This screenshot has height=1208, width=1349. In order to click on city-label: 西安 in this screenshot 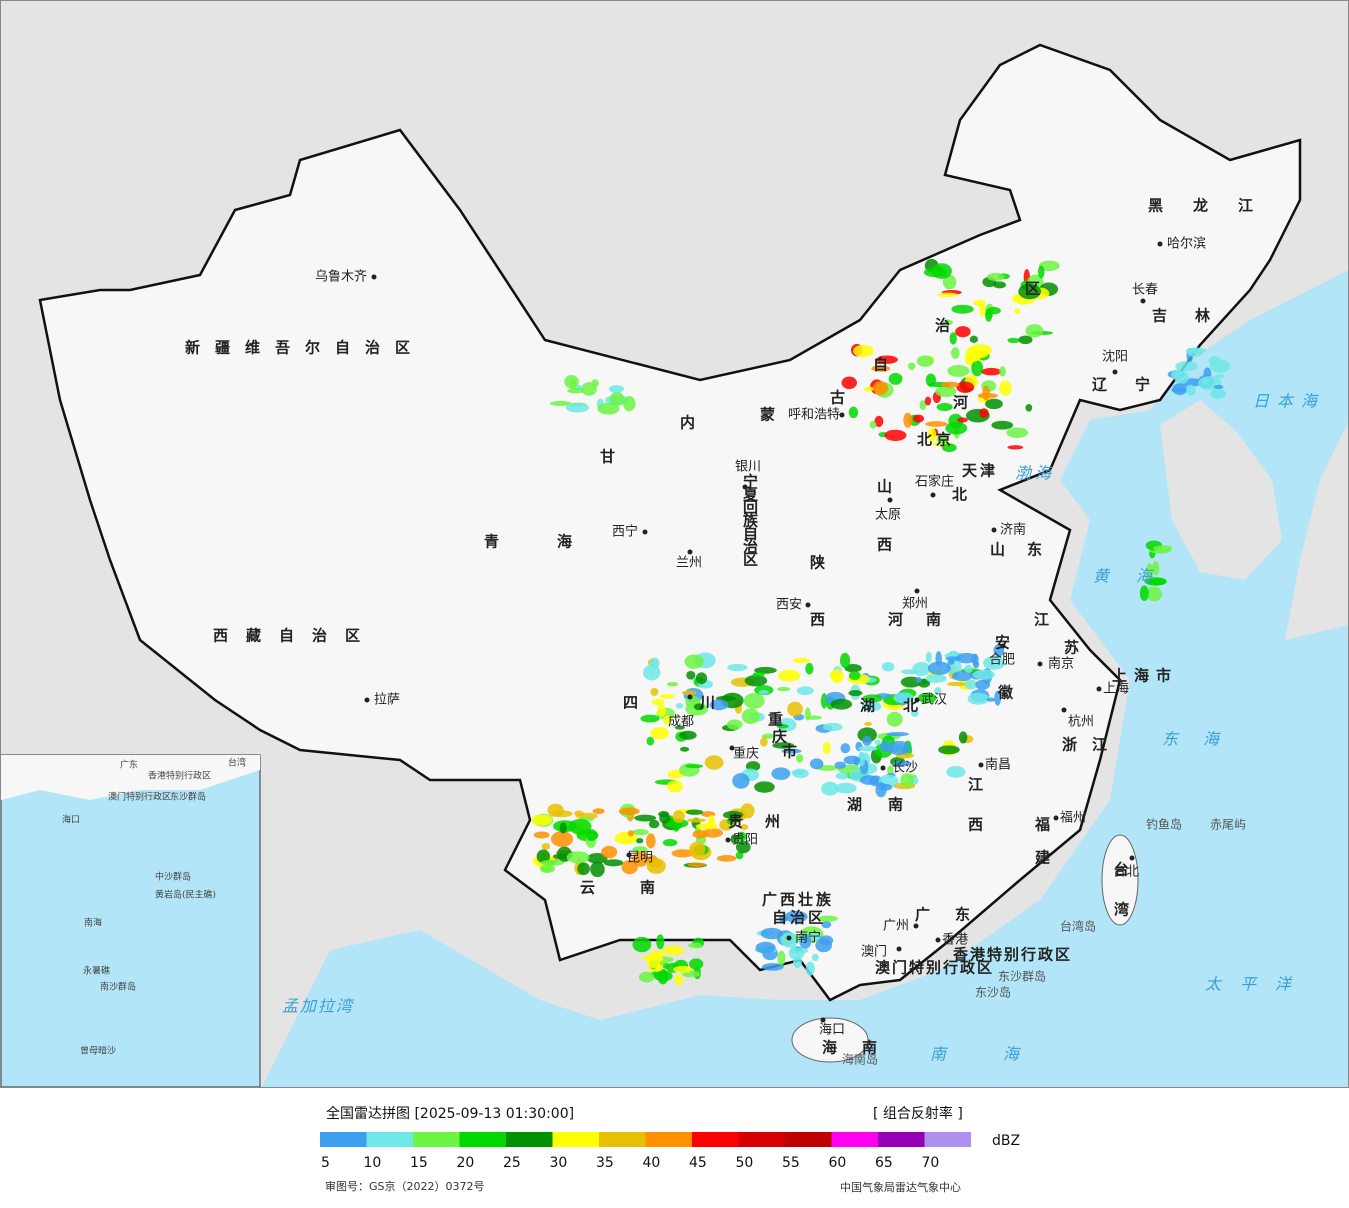, I will do `click(789, 605)`.